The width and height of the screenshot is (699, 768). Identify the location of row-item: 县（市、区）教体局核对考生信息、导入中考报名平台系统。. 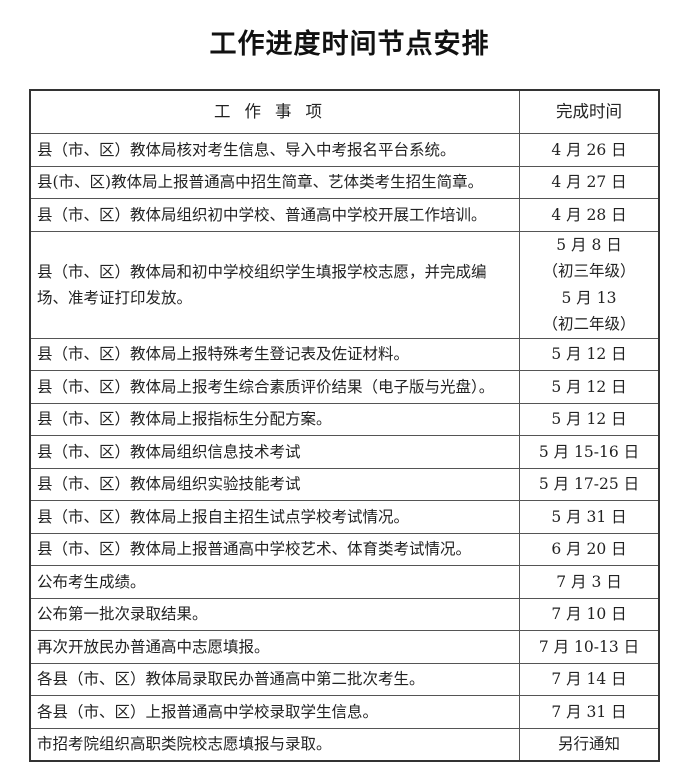
(274, 150).